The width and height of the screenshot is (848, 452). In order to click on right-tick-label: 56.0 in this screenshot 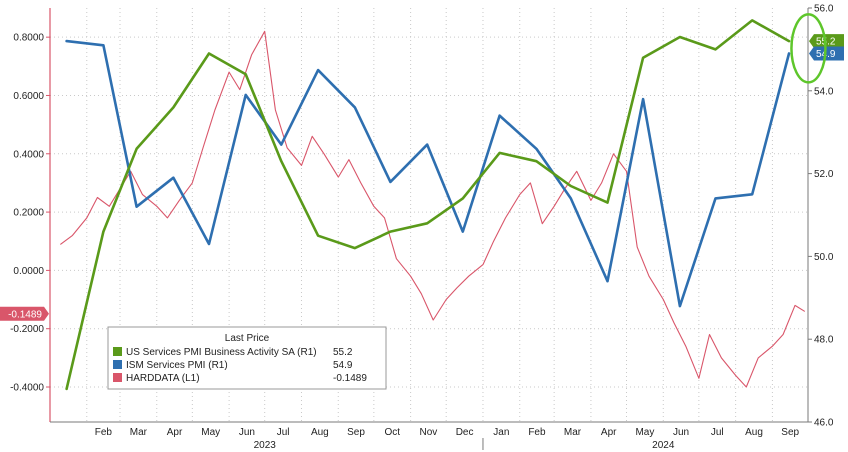, I will do `click(824, 9)`.